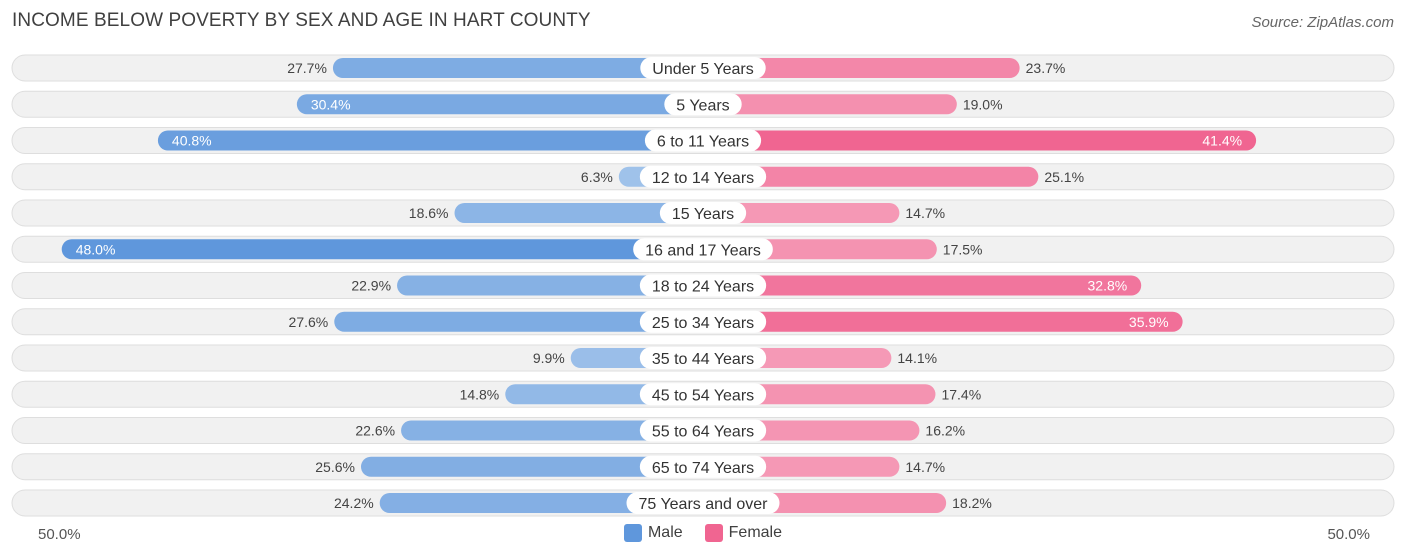 This screenshot has height=559, width=1406. I want to click on legend: Male Female, so click(703, 533).